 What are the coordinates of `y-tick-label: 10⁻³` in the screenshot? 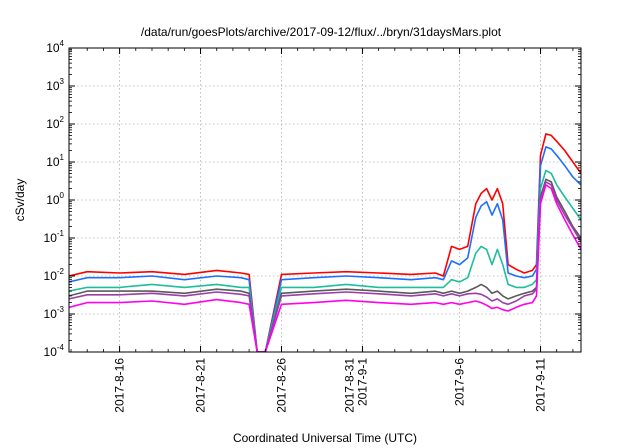 It's located at (54, 313).